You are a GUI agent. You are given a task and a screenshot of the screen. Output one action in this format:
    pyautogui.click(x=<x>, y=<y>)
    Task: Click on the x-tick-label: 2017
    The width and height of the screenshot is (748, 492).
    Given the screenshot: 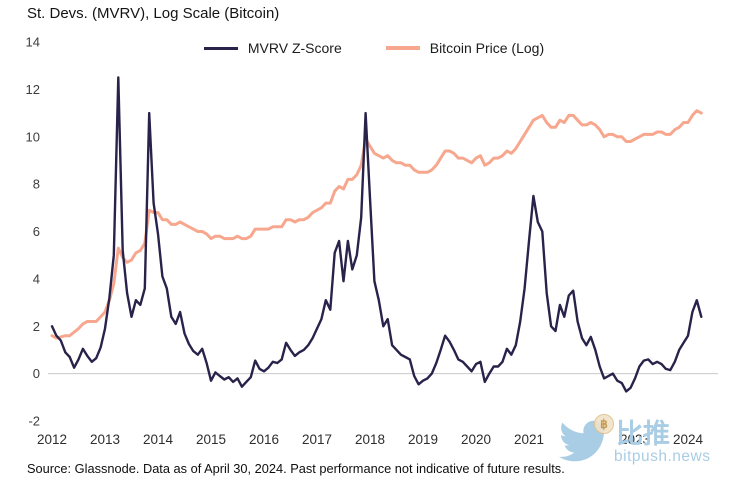 What is the action you would take?
    pyautogui.click(x=317, y=439)
    